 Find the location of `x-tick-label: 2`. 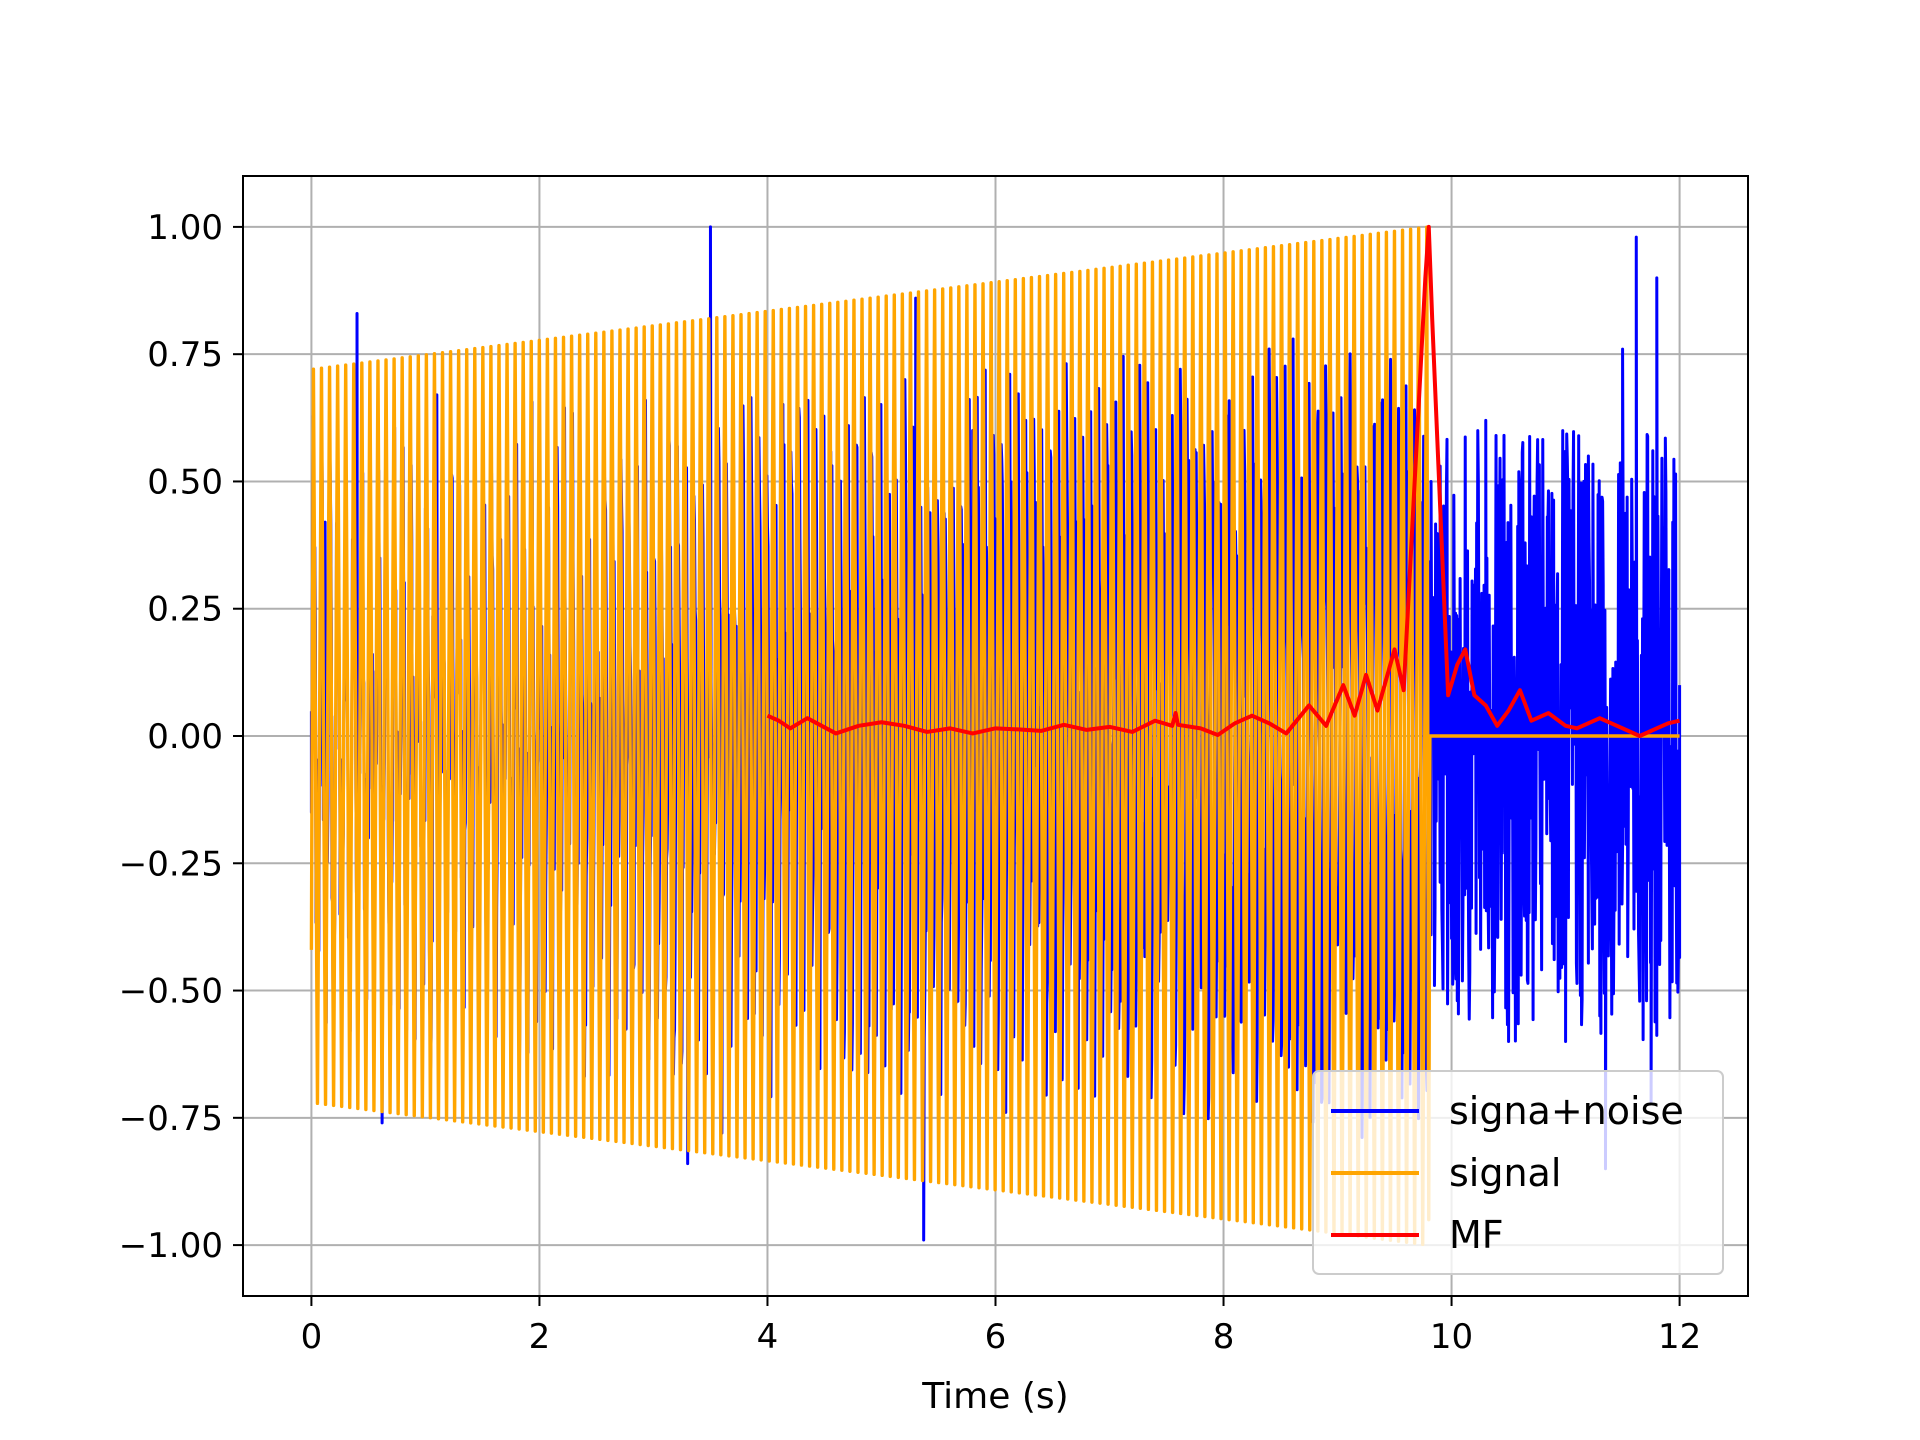

x-tick-label: 2 is located at coordinates (540, 1337).